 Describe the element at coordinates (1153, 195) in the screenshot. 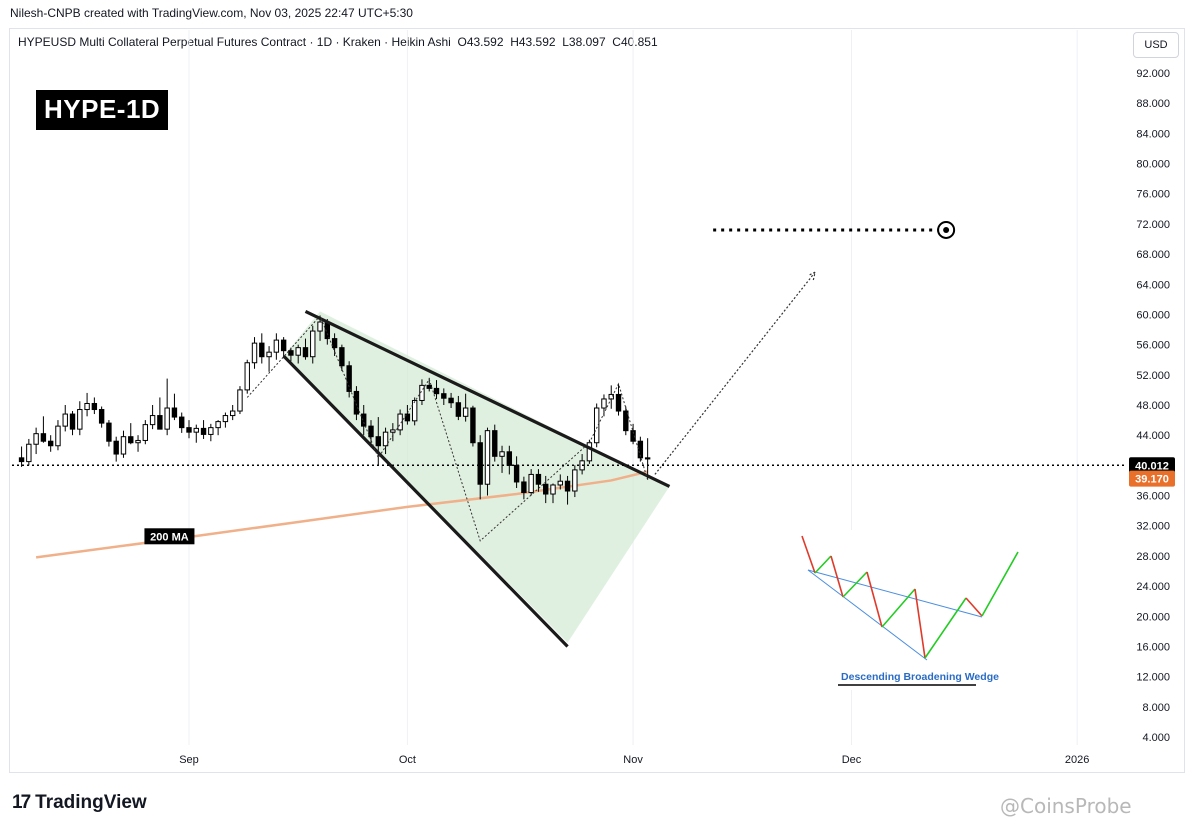

I see `y-tick-label: 76.000` at that location.